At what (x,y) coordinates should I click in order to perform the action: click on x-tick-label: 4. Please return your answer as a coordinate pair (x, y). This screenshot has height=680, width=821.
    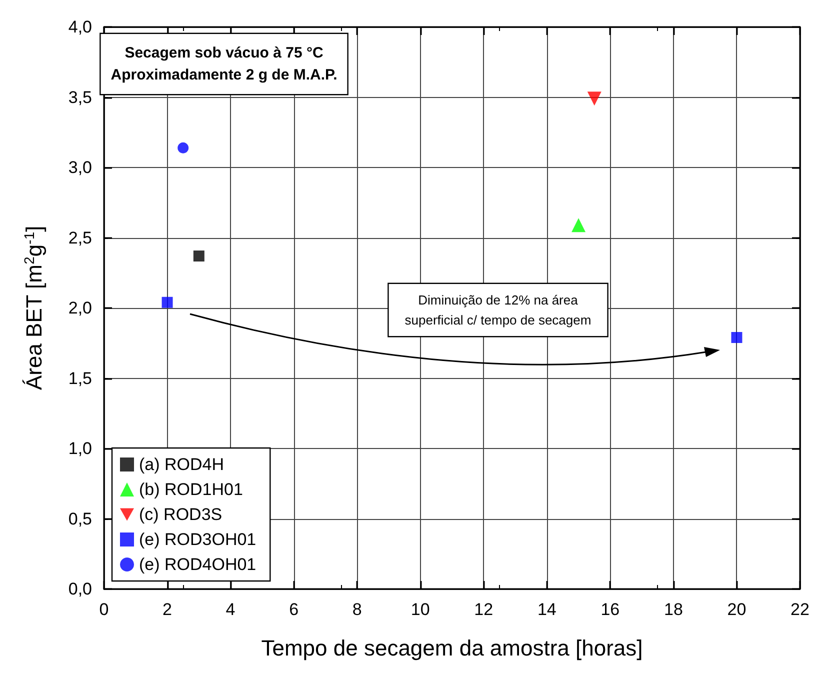
    Looking at the image, I should click on (231, 609).